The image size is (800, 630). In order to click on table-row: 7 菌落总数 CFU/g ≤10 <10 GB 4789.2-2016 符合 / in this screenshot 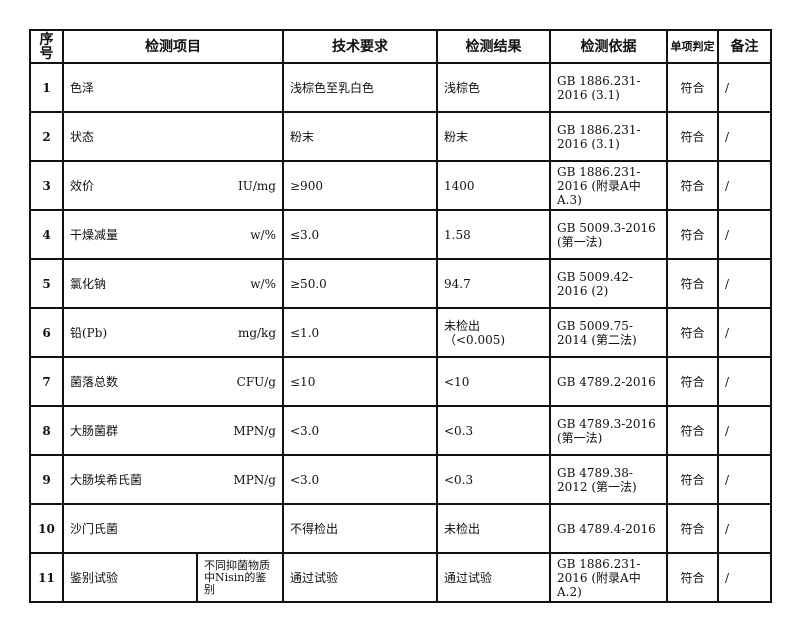, I will do `click(400, 381)`.